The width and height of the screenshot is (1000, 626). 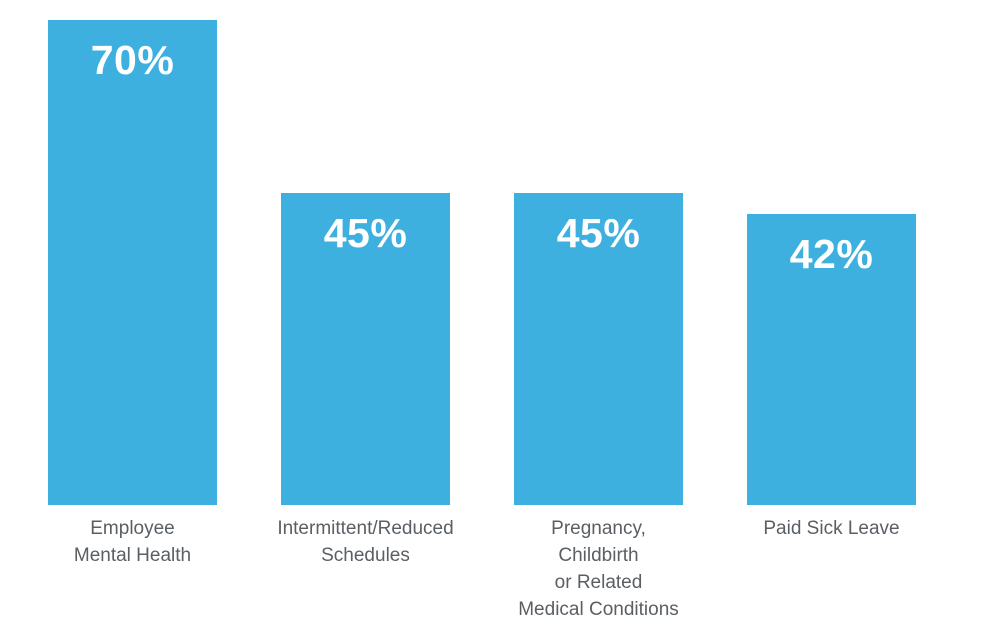 What do you see at coordinates (365, 555) in the screenshot?
I see `category-line: Schedules` at bounding box center [365, 555].